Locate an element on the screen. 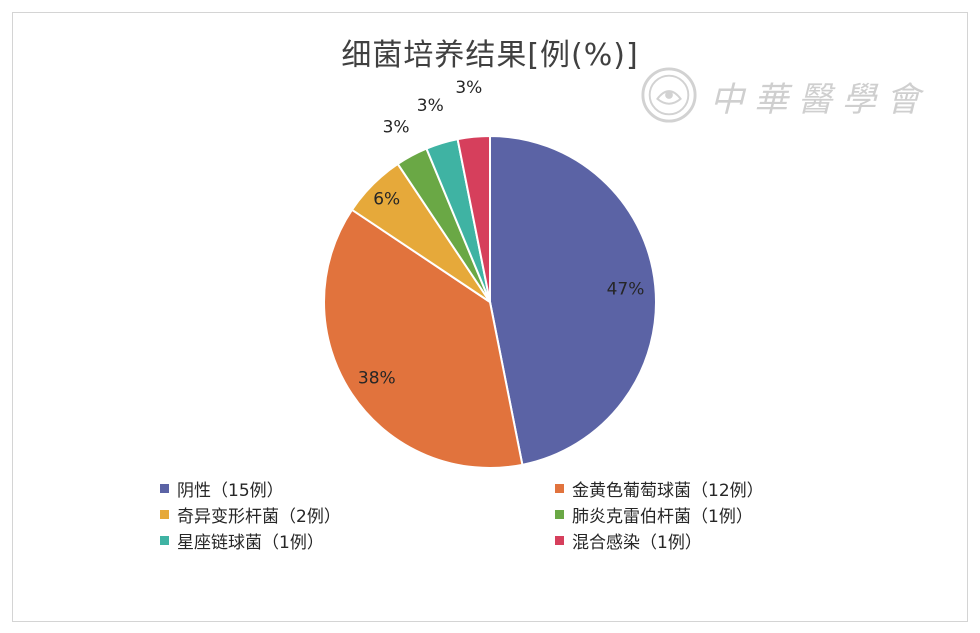 This screenshot has height=633, width=980. legend-item: 奇异变形杆菌（2例） is located at coordinates (250, 514).